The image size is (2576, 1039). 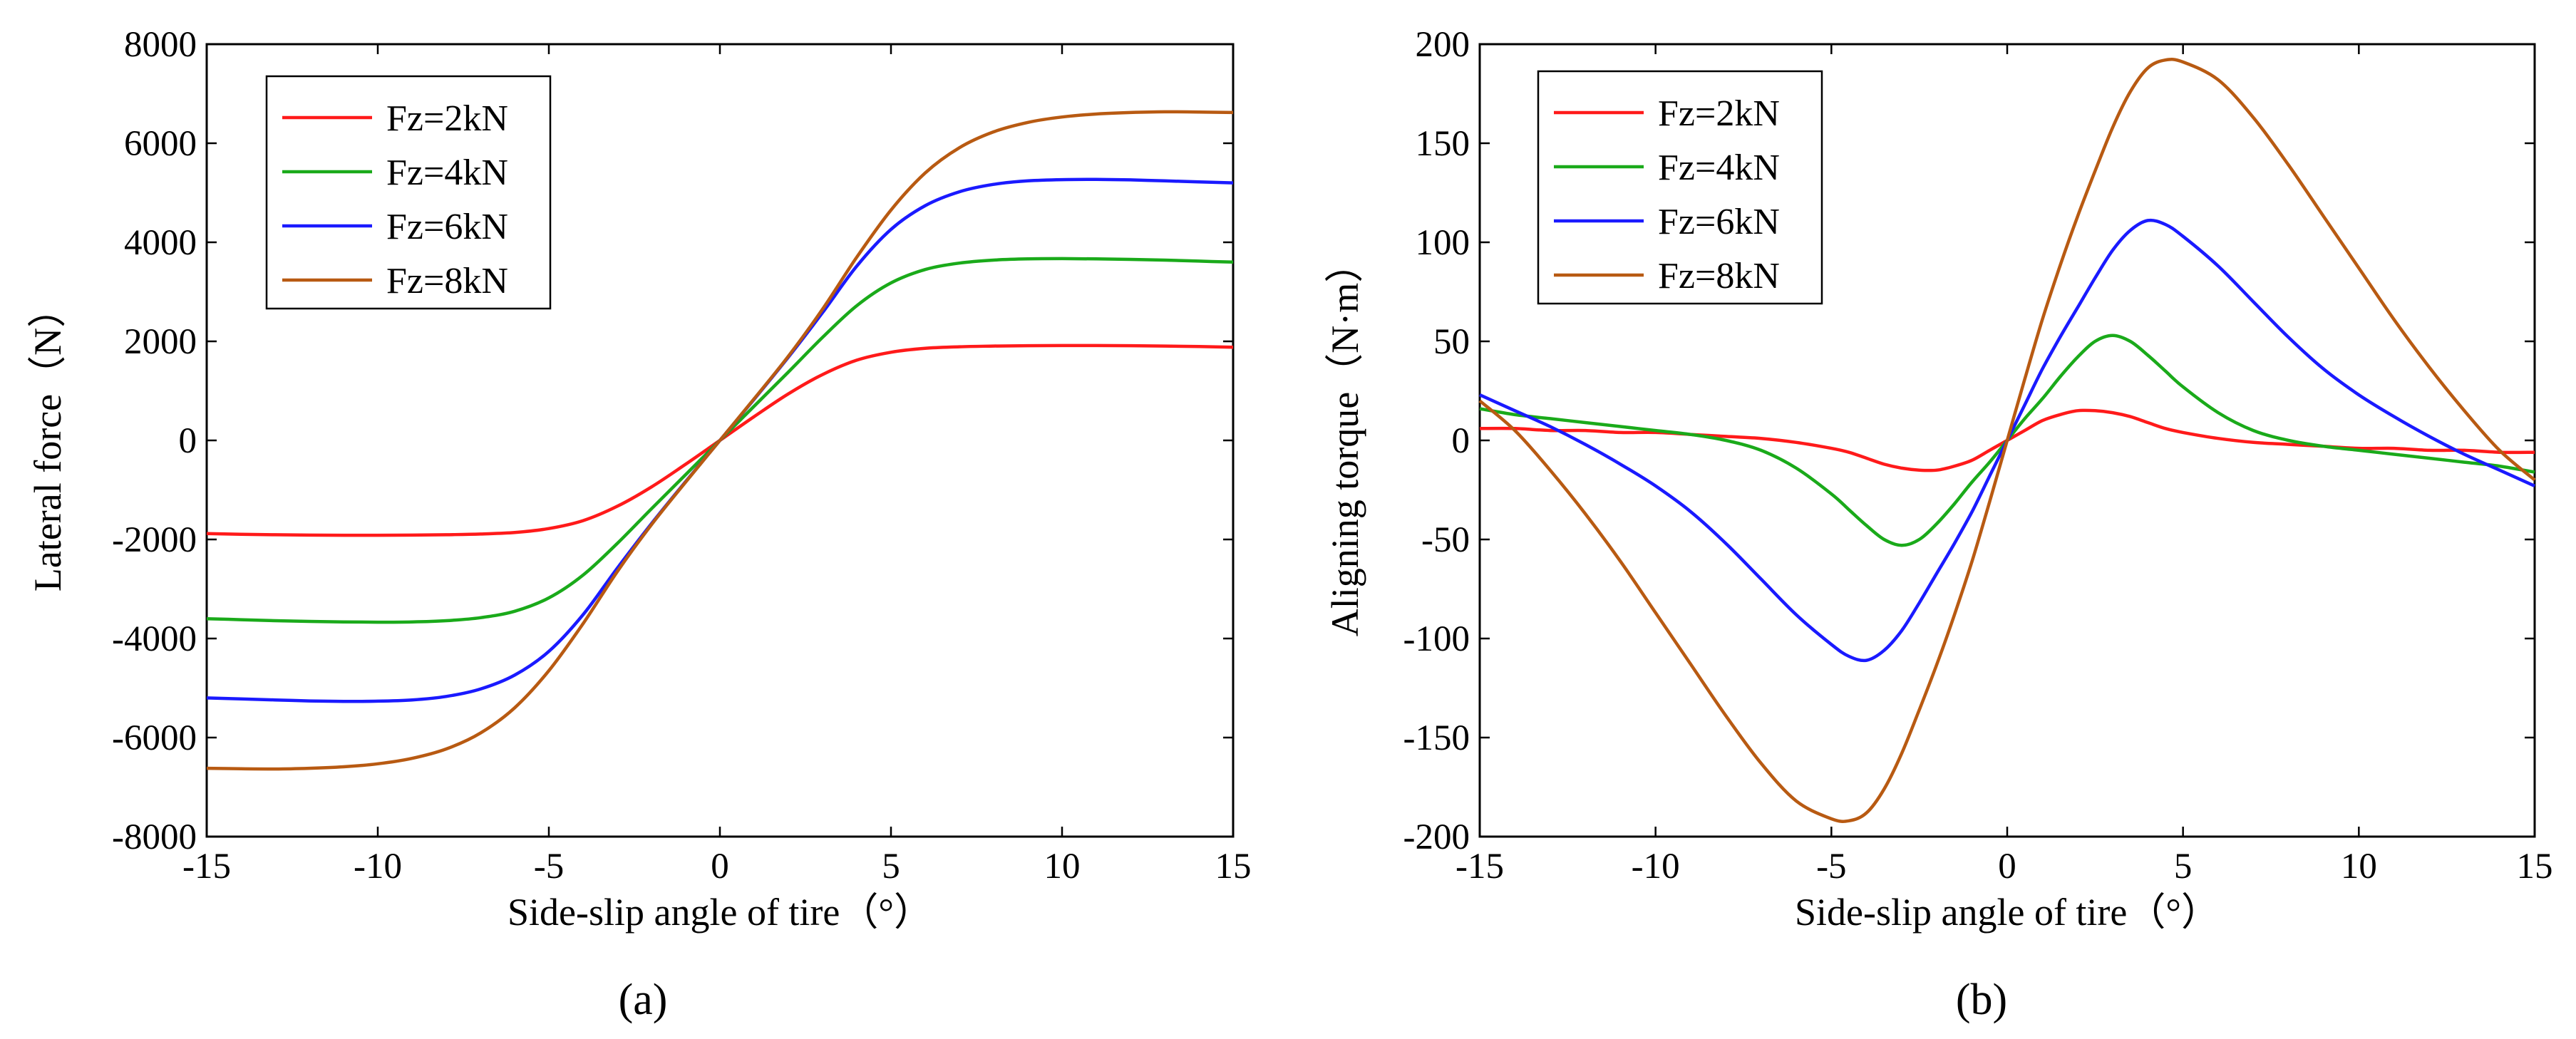 What do you see at coordinates (154, 837) in the screenshot?
I see `y-tick-label: -8000` at bounding box center [154, 837].